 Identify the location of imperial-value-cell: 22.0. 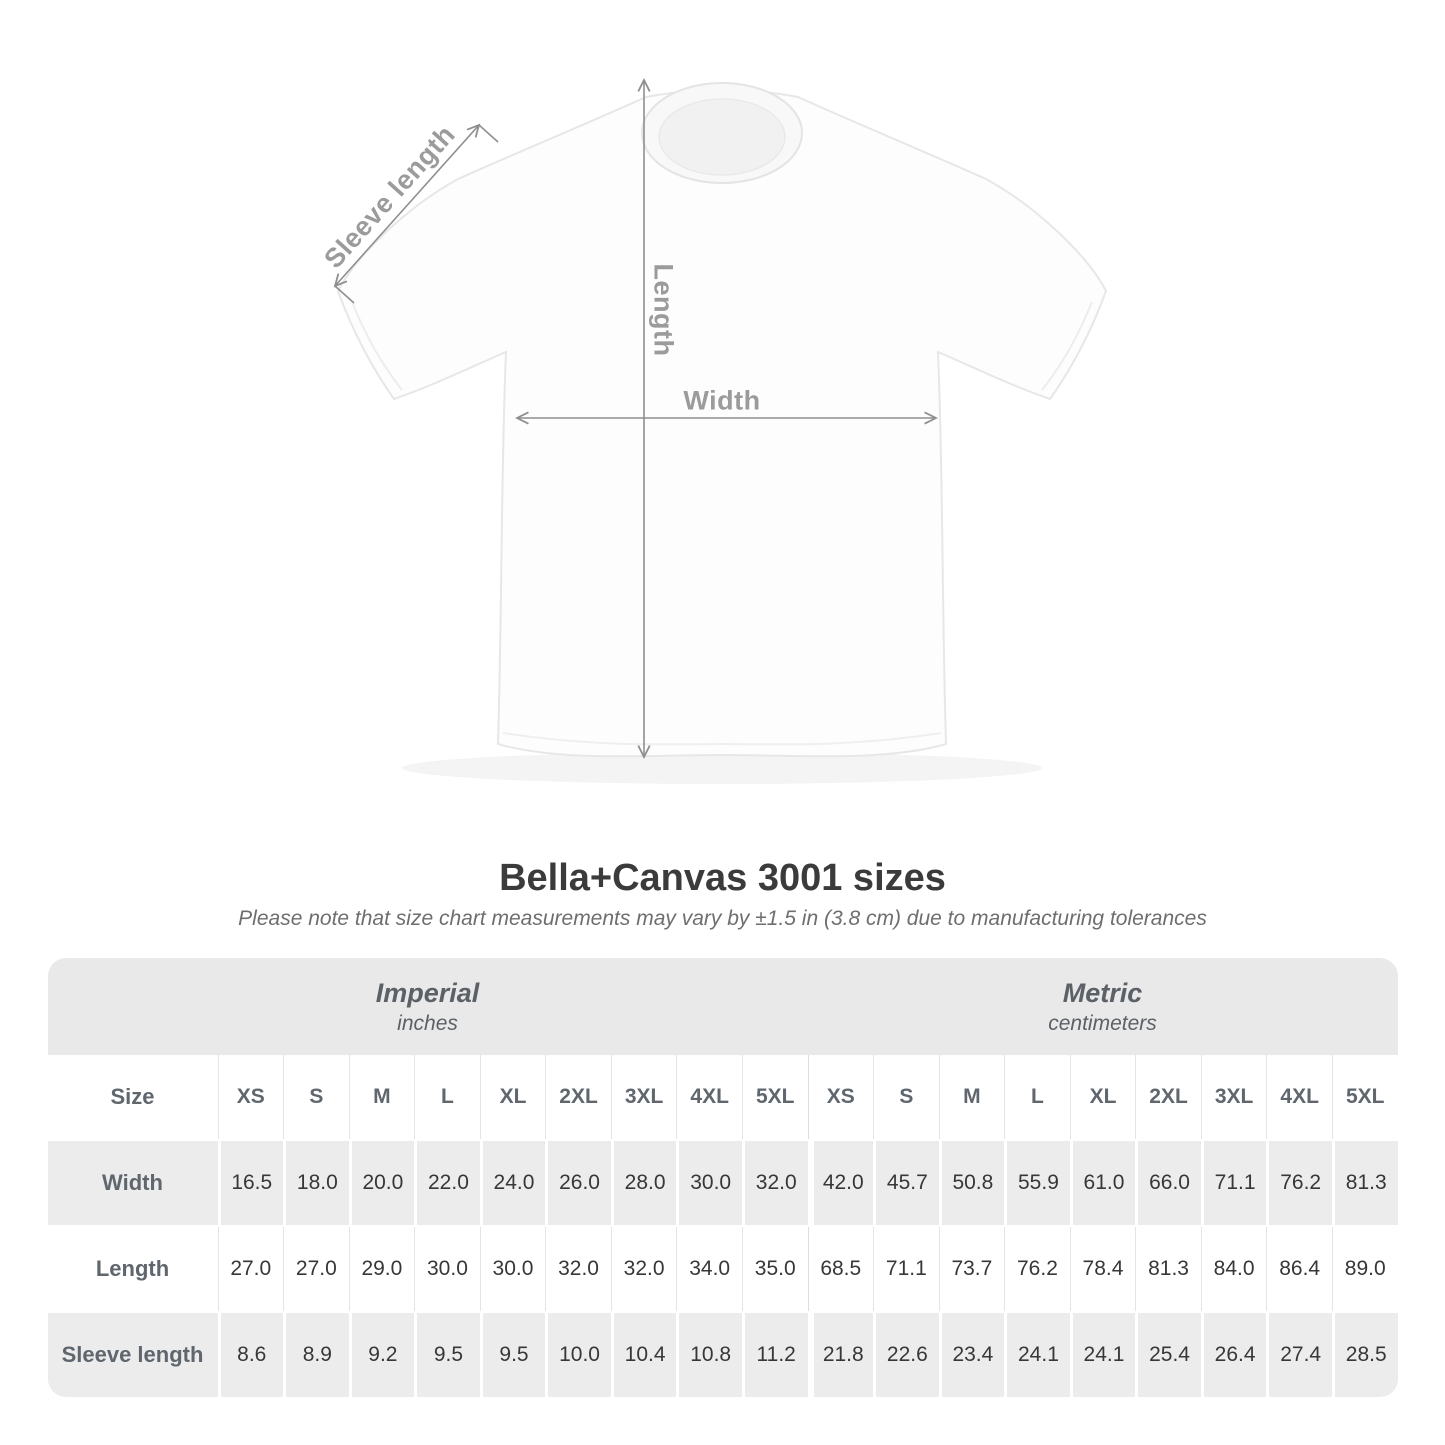
(447, 1183).